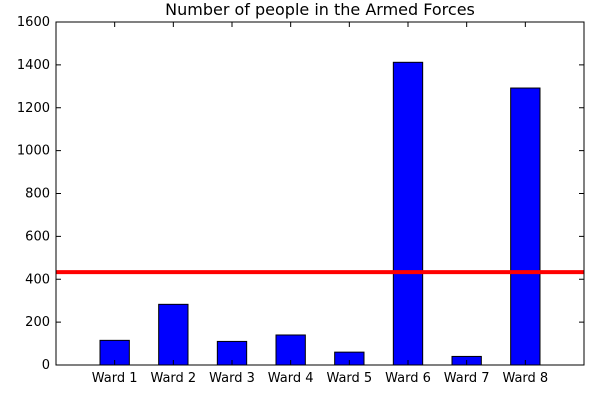  Describe the element at coordinates (467, 378) in the screenshot. I see `x-tick-label: Ward 7` at that location.